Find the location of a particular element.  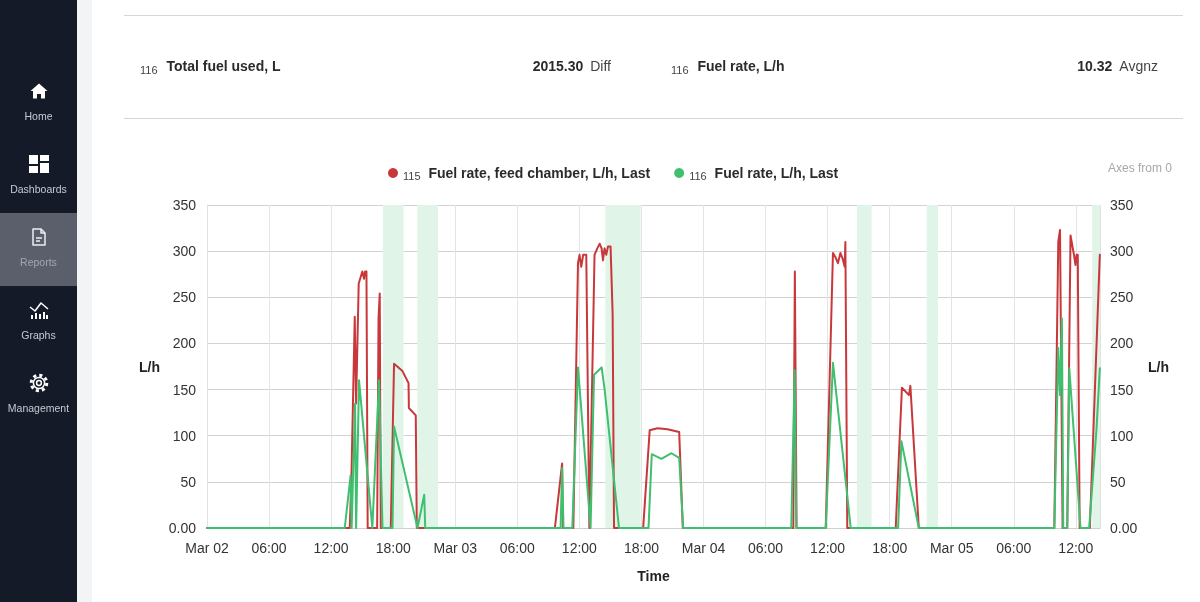

legend-label: 116 Fuel rate, L/h, Last is located at coordinates (764, 173).